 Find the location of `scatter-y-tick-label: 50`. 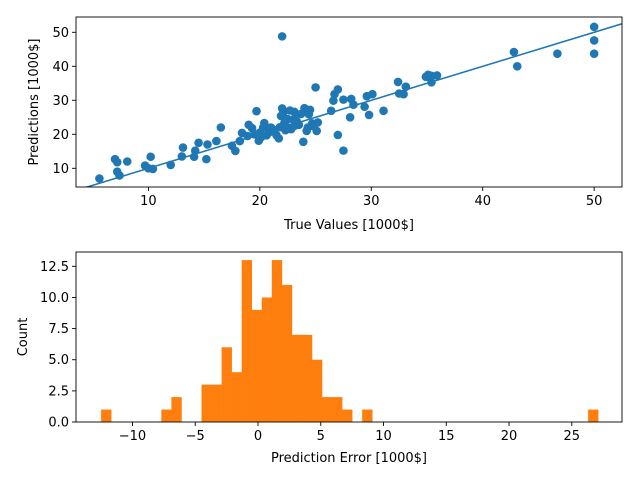

scatter-y-tick-label: 50 is located at coordinates (60, 33).